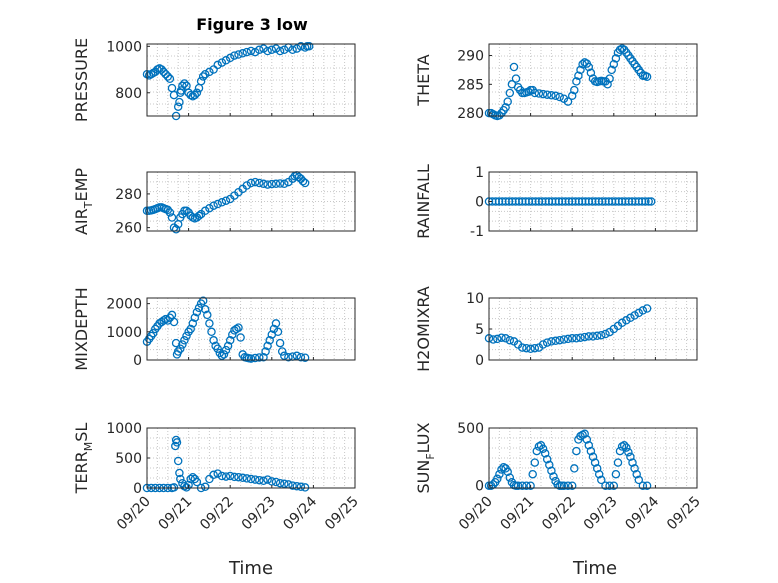  Describe the element at coordinates (477, 232) in the screenshot. I see `y-tick-label: -1` at that location.